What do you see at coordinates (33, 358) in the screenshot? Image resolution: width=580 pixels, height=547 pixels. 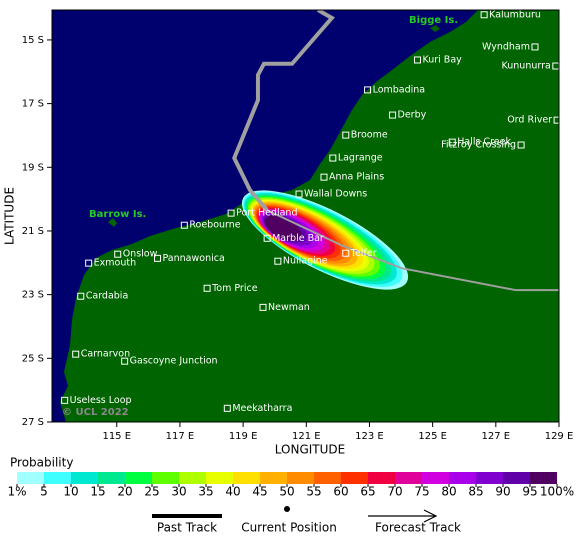 I see `y-tick-label: 25 S` at bounding box center [33, 358].